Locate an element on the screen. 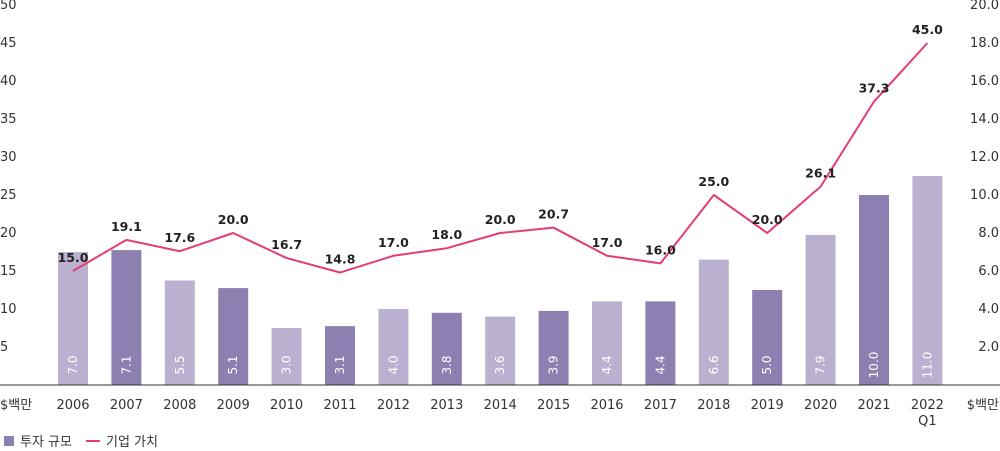 This screenshot has height=451, width=1000. x-tick-label: 2011 is located at coordinates (339, 405).